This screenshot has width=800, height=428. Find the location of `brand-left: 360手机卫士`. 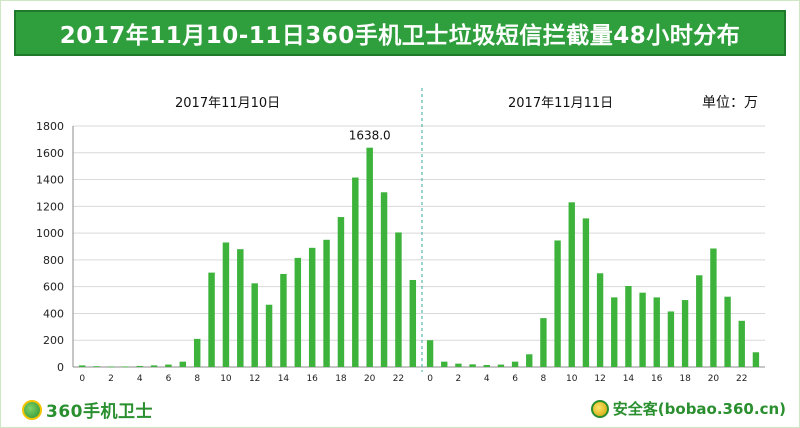

brand-left: 360手机卫士 is located at coordinates (87, 409).